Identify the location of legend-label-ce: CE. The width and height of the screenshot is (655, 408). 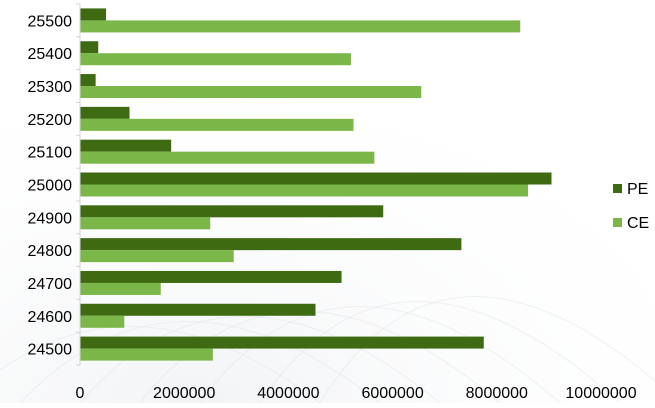
(638, 223).